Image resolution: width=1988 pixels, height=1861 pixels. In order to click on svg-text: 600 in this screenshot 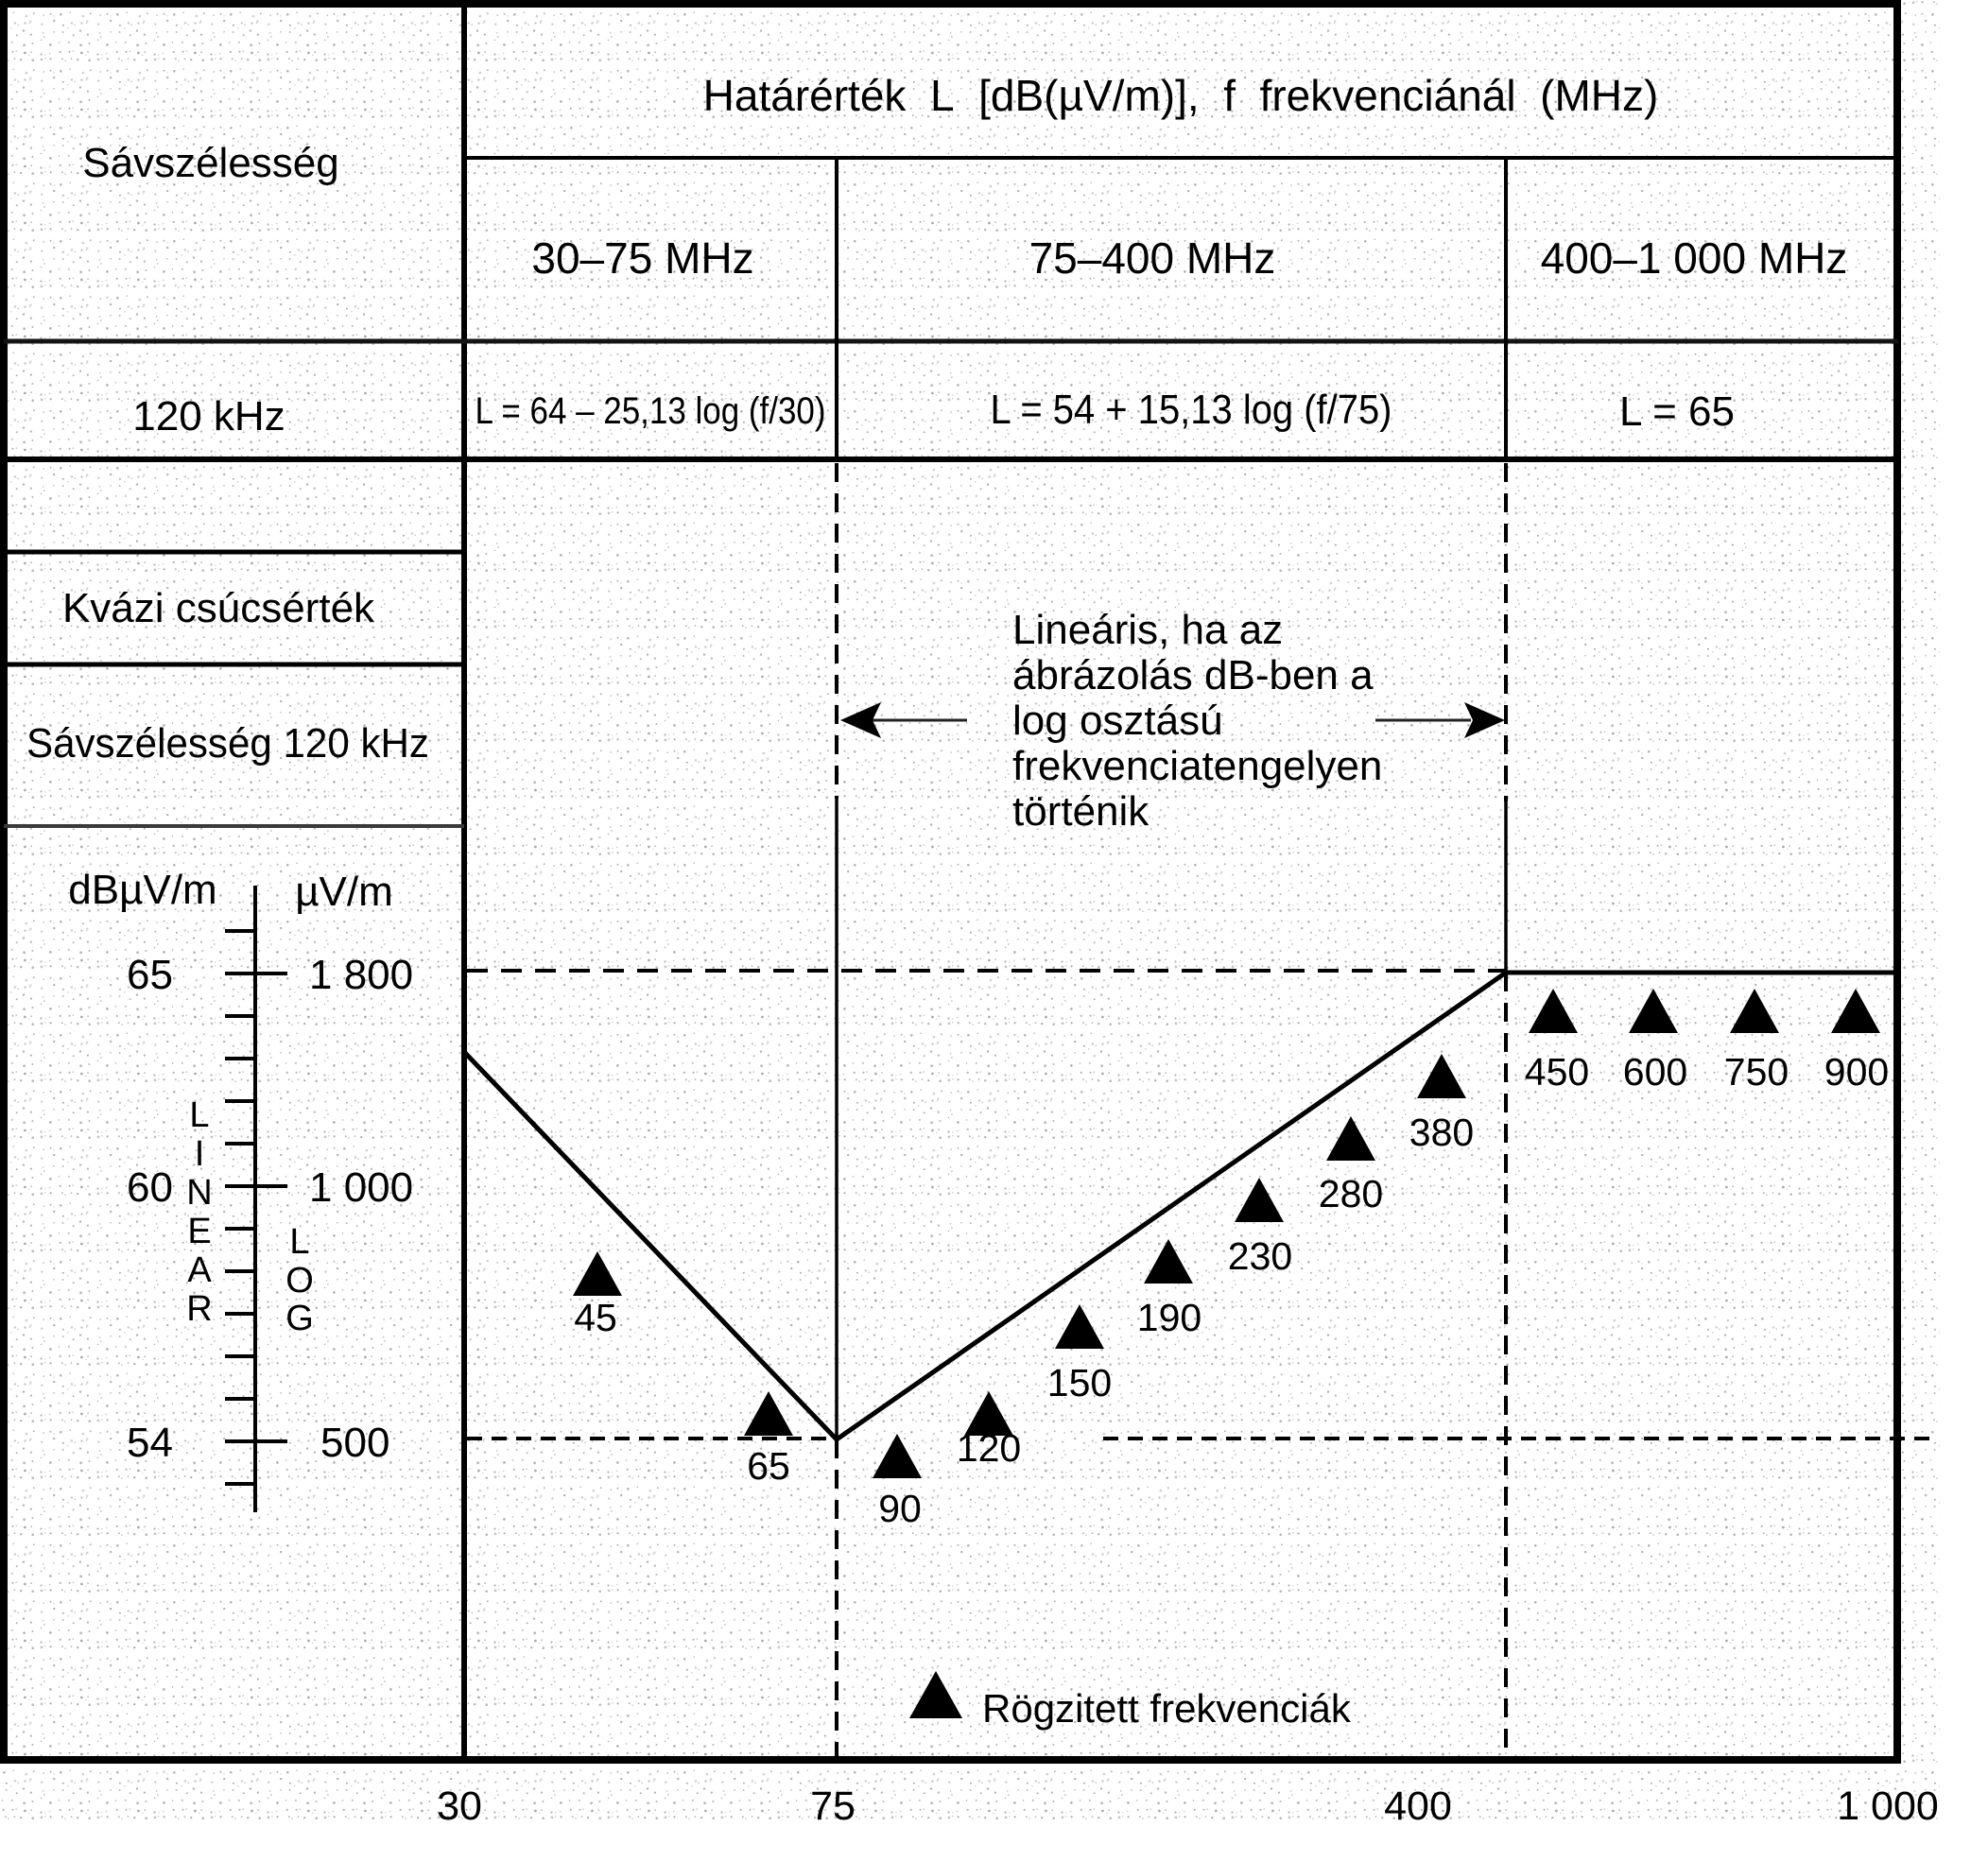, I will do `click(1655, 1072)`.